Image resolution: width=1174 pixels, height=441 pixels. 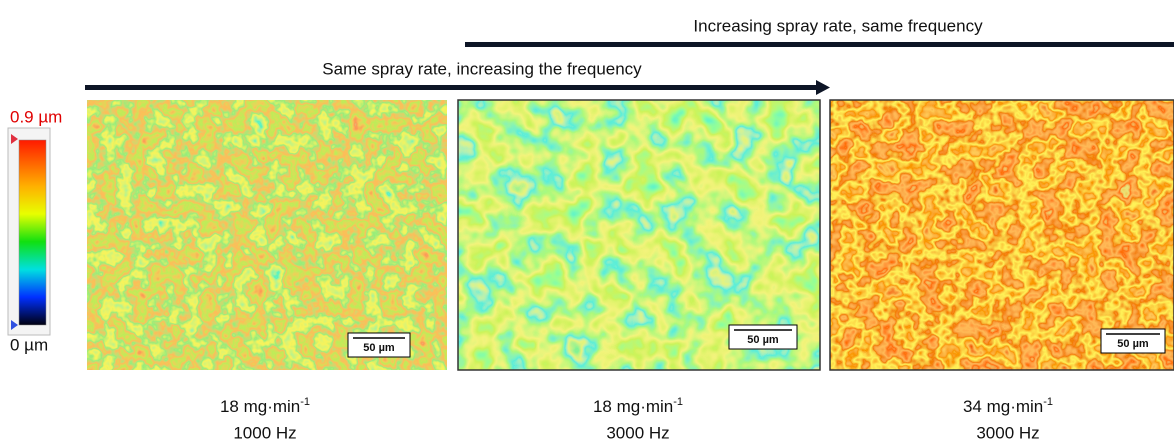 I want to click on caption-frequency: 1000 Hz, so click(x=264, y=432).